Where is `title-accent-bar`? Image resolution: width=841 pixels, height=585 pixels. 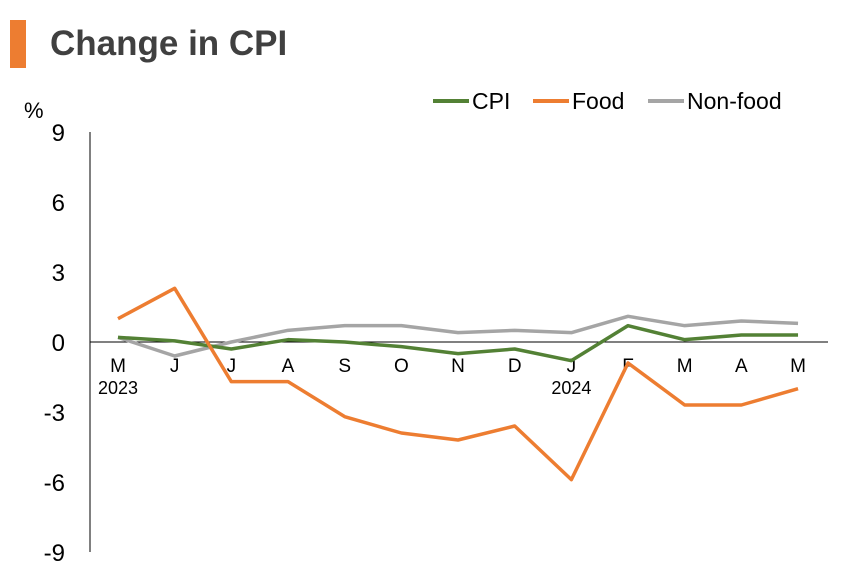
title-accent-bar is located at coordinates (18, 44).